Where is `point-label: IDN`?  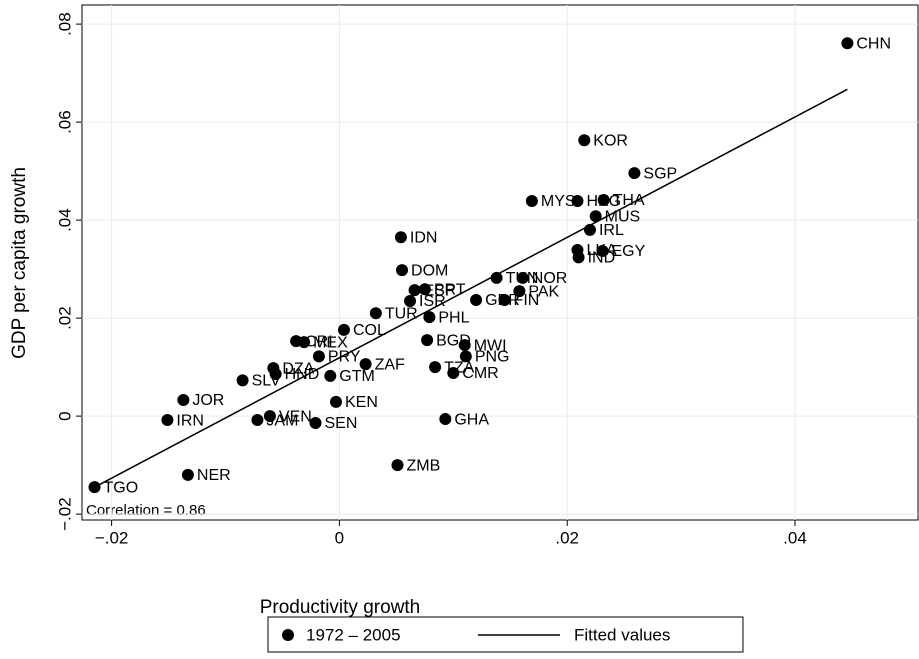
point-label: IDN is located at coordinates (424, 237).